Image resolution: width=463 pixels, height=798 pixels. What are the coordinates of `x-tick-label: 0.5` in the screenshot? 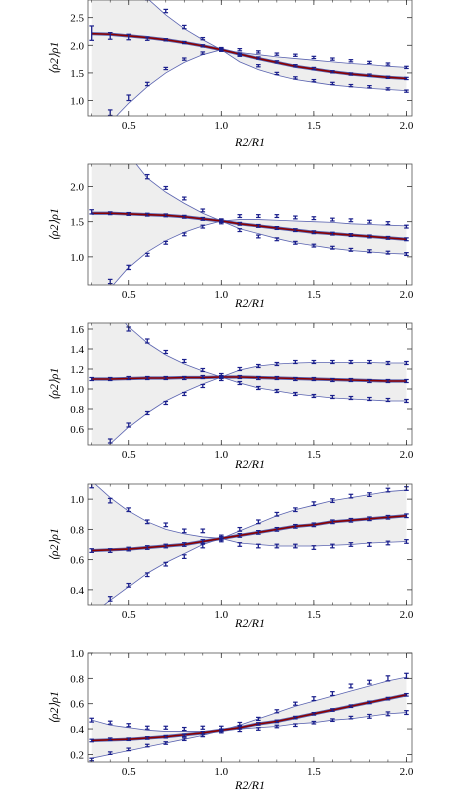 It's located at (129, 615).